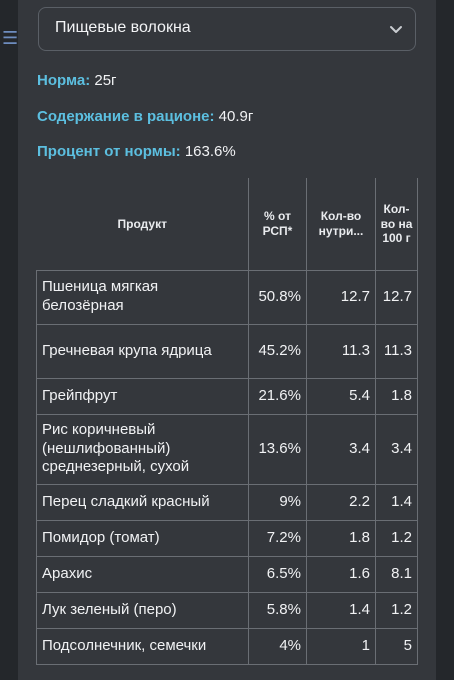 This screenshot has height=680, width=454. I want to click on header-per100: Кол-во на 100 г, so click(396, 224).